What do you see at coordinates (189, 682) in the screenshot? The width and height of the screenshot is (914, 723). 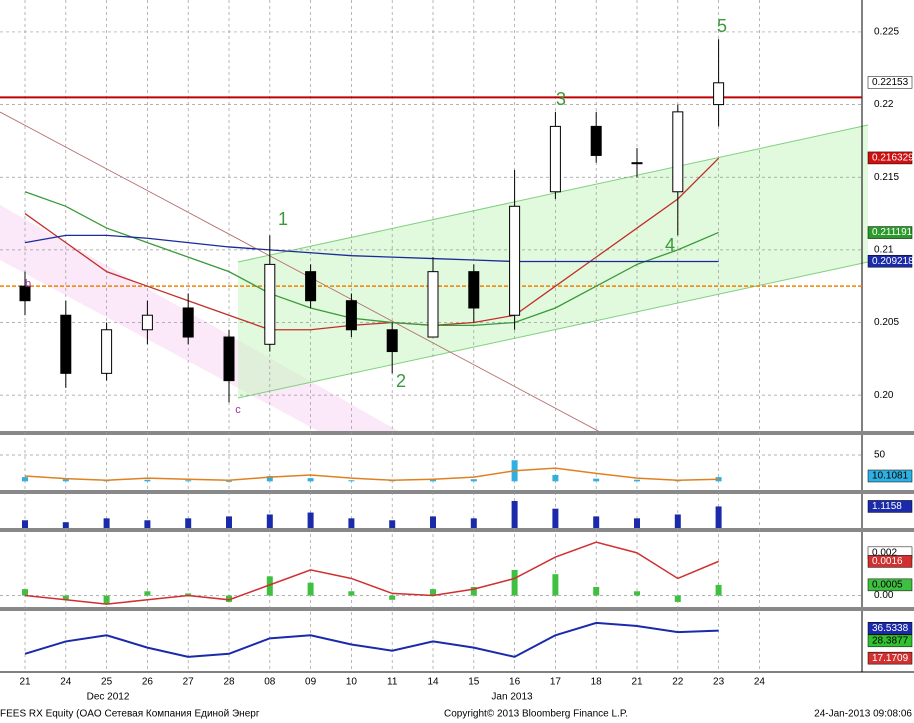 I see `x-tick-label: 27` at bounding box center [189, 682].